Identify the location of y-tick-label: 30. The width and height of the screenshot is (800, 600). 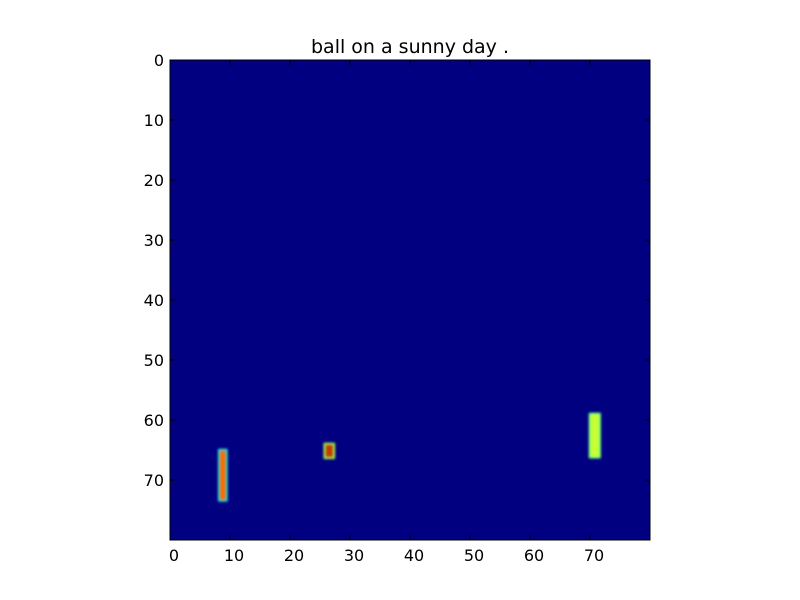
(154, 240).